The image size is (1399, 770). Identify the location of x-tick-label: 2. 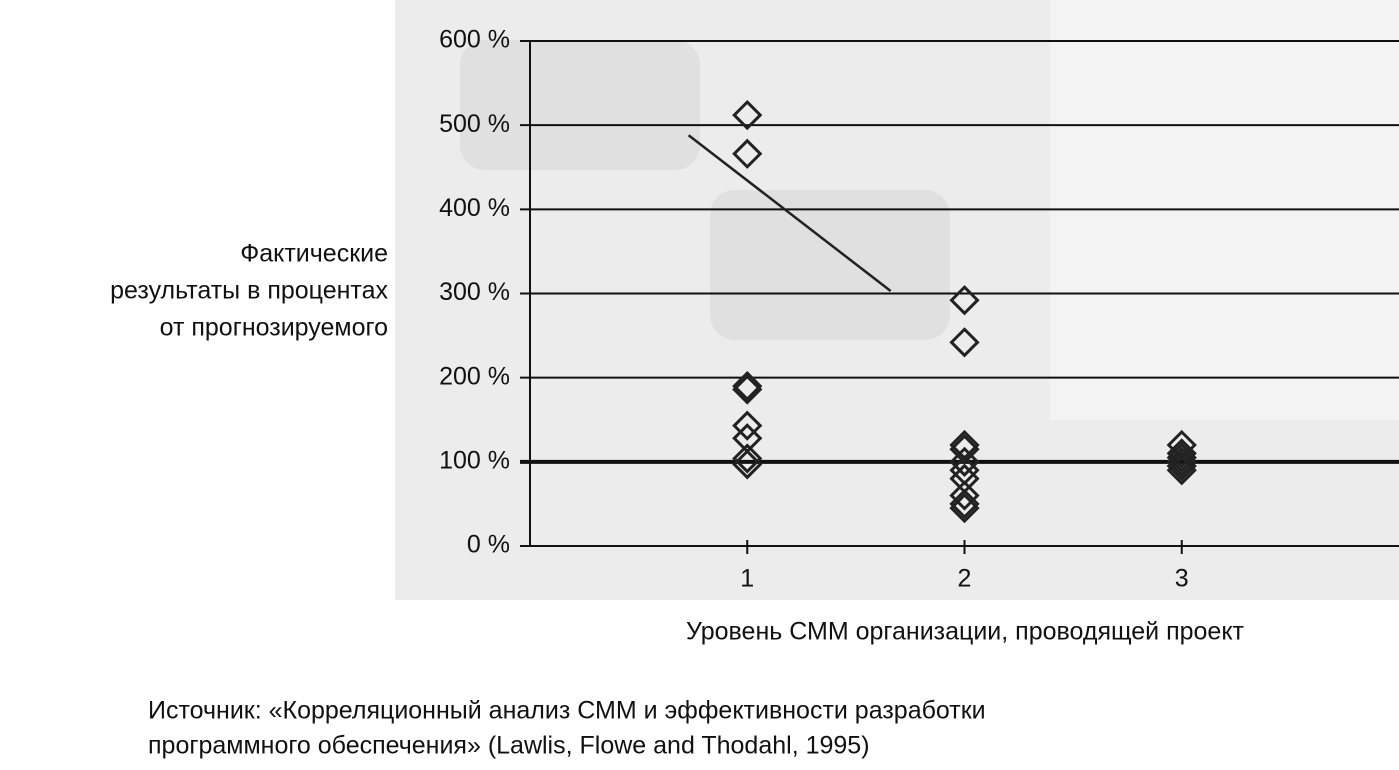
(965, 579).